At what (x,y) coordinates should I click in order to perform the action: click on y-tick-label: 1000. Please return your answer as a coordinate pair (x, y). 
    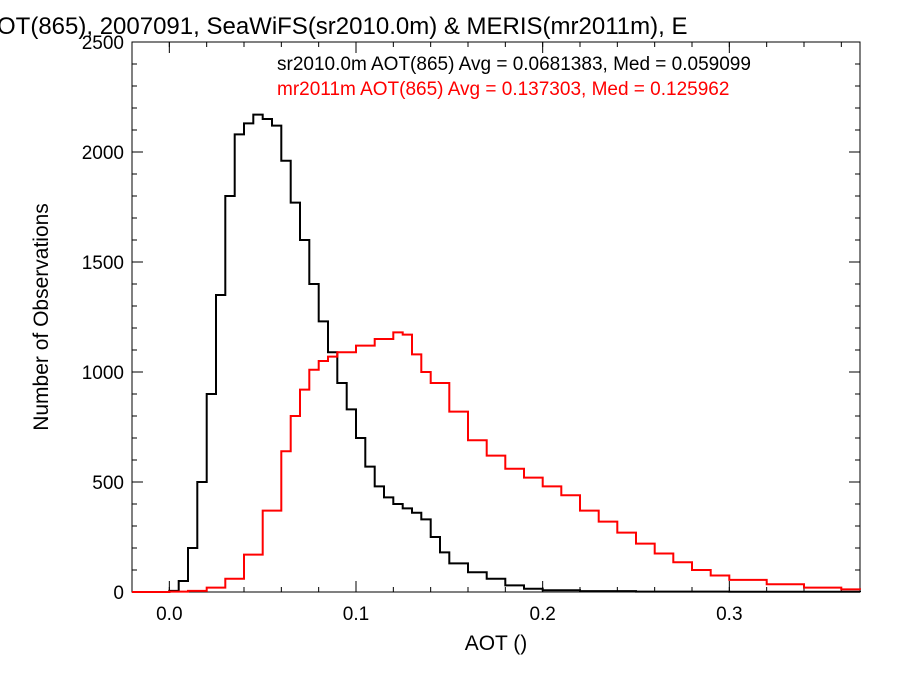
    Looking at the image, I should click on (103, 373).